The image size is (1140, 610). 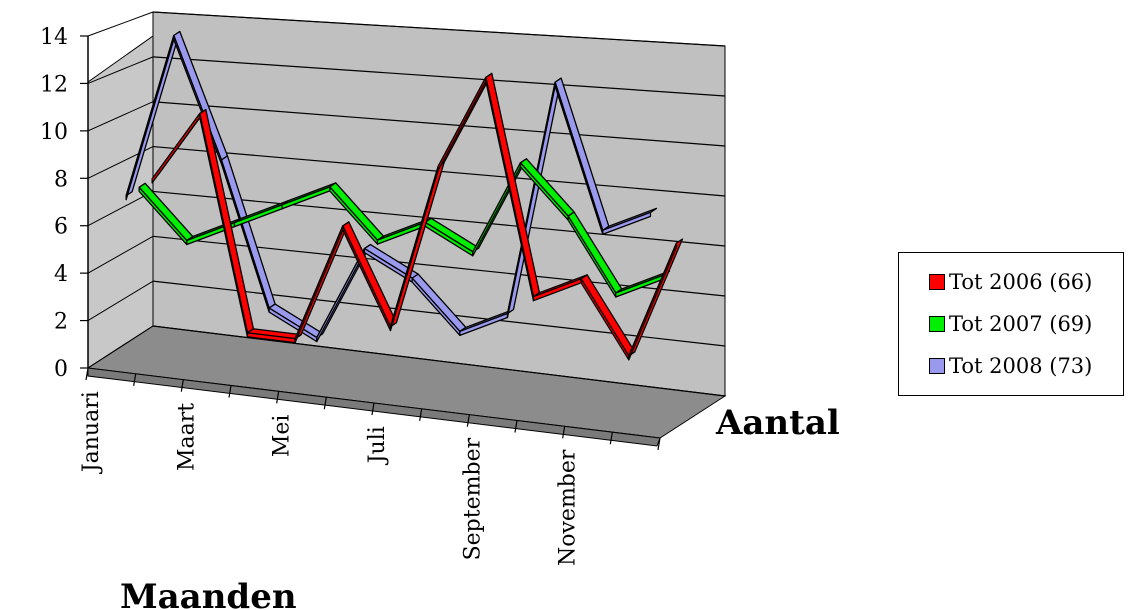 I want to click on legend-item-tot-2006: Tot 2006 (66), so click(x=1026, y=282).